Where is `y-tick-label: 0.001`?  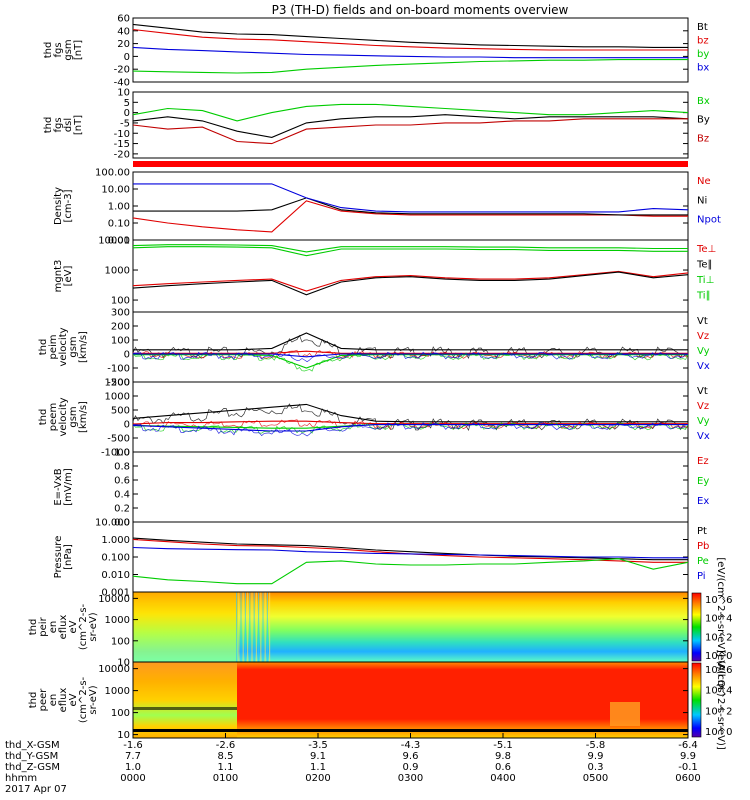
y-tick-label: 0.001 is located at coordinates (115, 593).